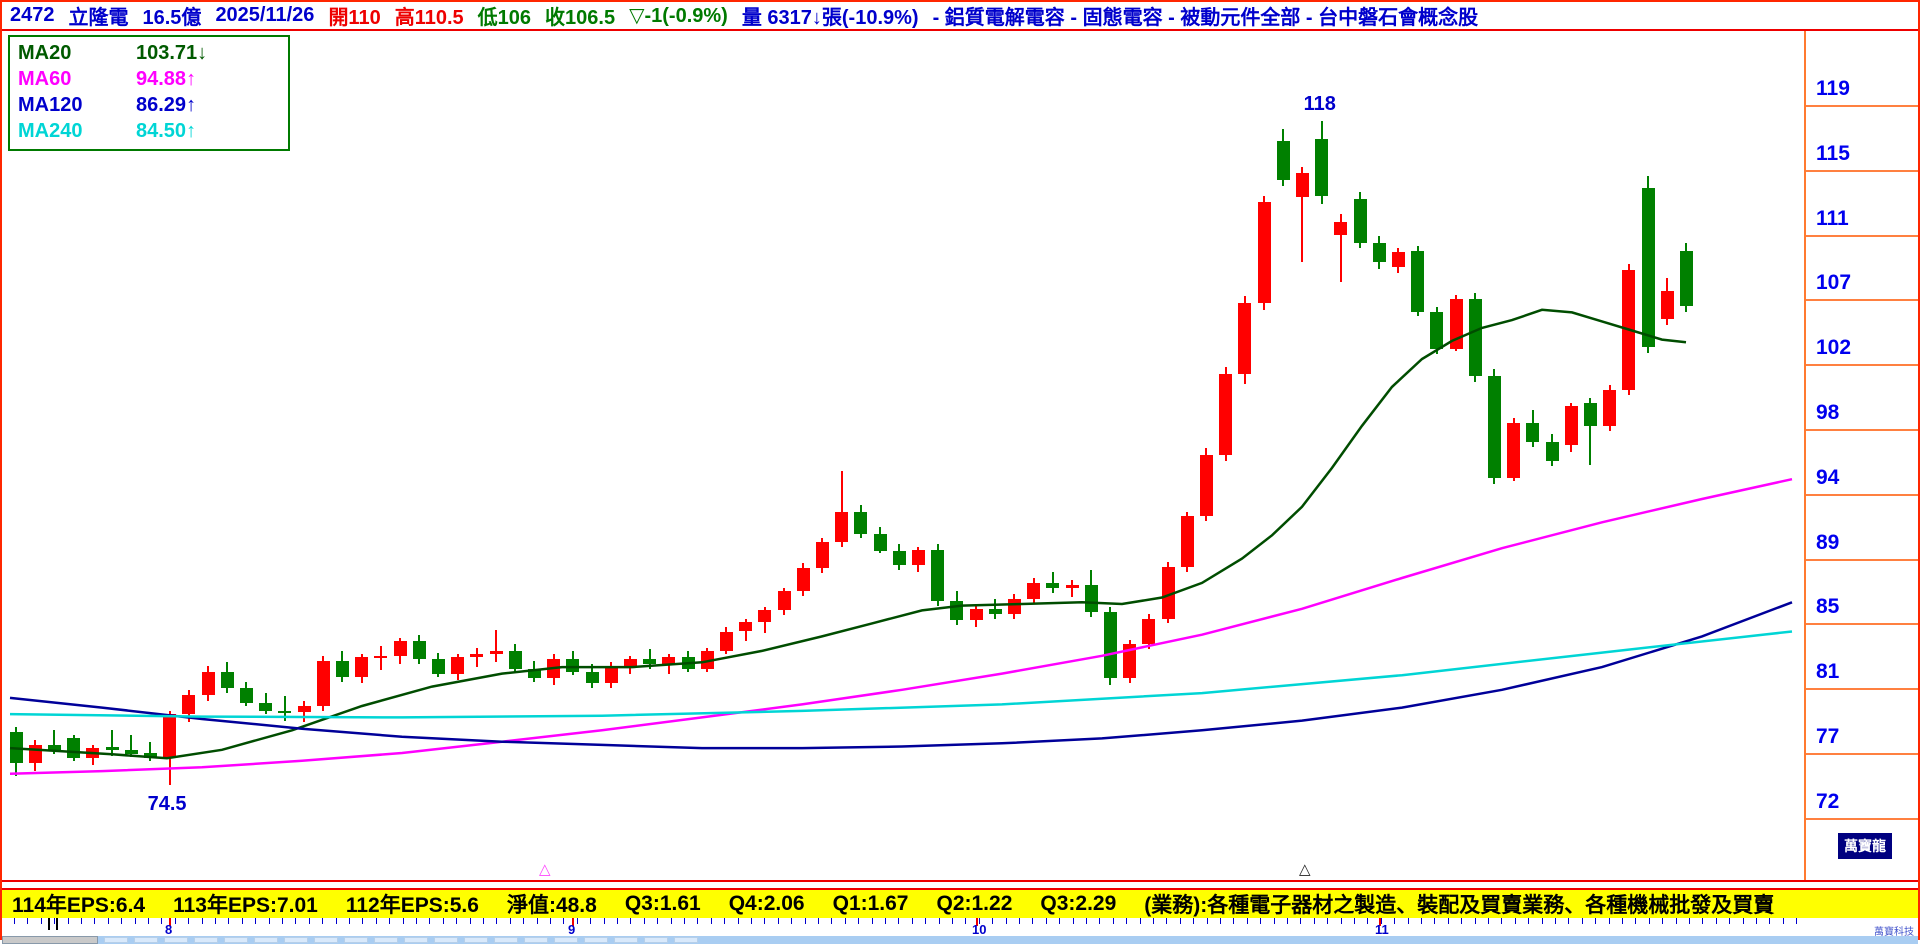 The image size is (1920, 944). Describe the element at coordinates (1828, 542) in the screenshot. I see `price-axis-label: 89` at that location.